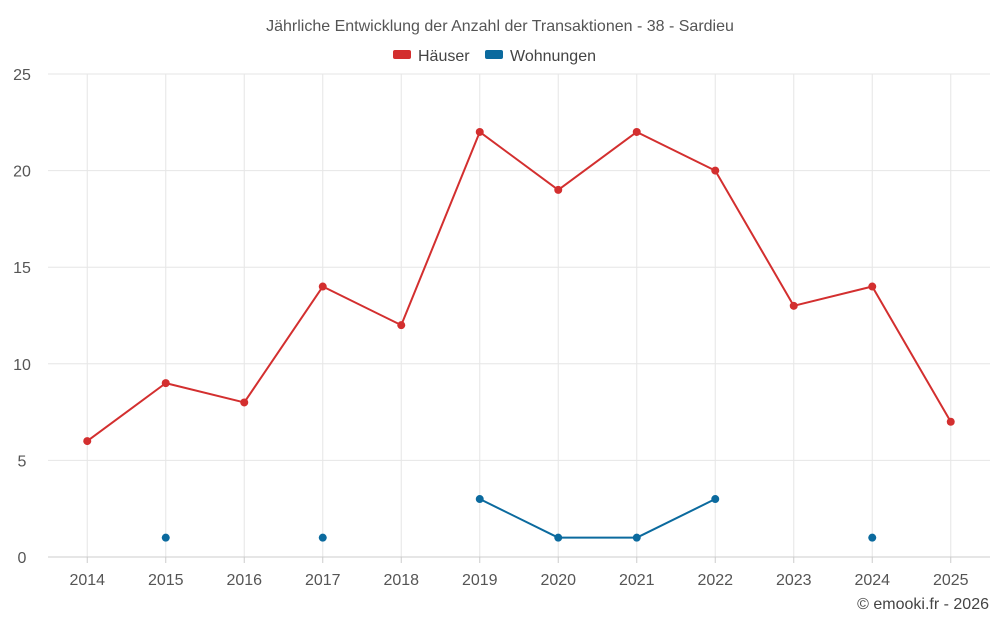 The height and width of the screenshot is (625, 1000). What do you see at coordinates (480, 580) in the screenshot?
I see `x-tick-label: 2019` at bounding box center [480, 580].